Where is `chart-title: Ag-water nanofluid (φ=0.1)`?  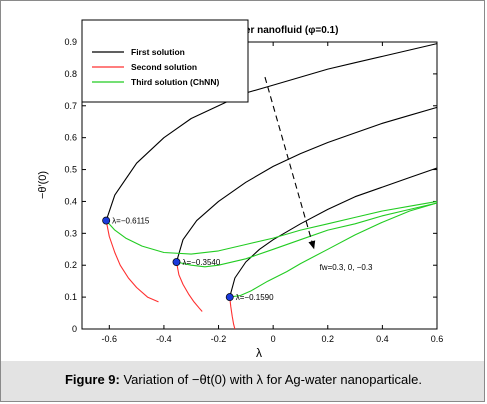 chart-title: Ag-water nanofluid (φ=0.1) is located at coordinates (275, 30).